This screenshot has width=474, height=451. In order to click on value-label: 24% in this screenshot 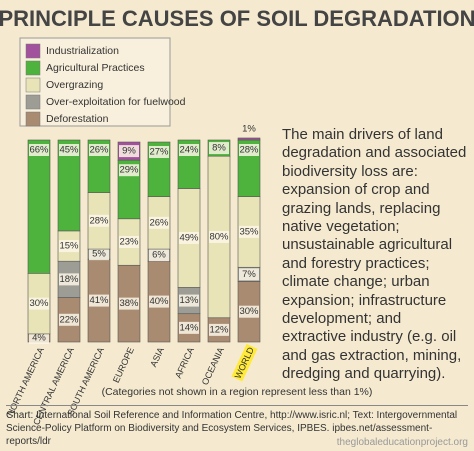, I will do `click(189, 150)`.